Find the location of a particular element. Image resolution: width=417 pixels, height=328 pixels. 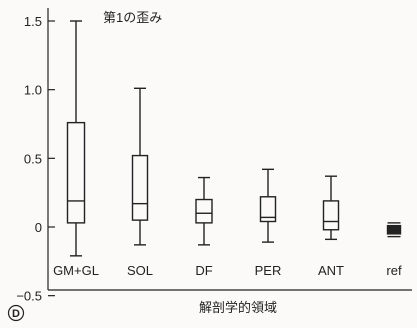

box-df is located at coordinates (204, 211).